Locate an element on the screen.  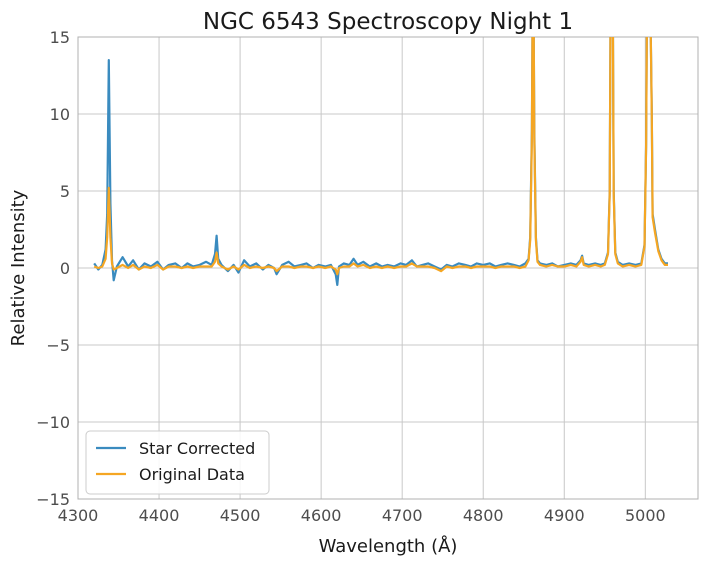
x-tick-label: 4700 is located at coordinates (402, 515).